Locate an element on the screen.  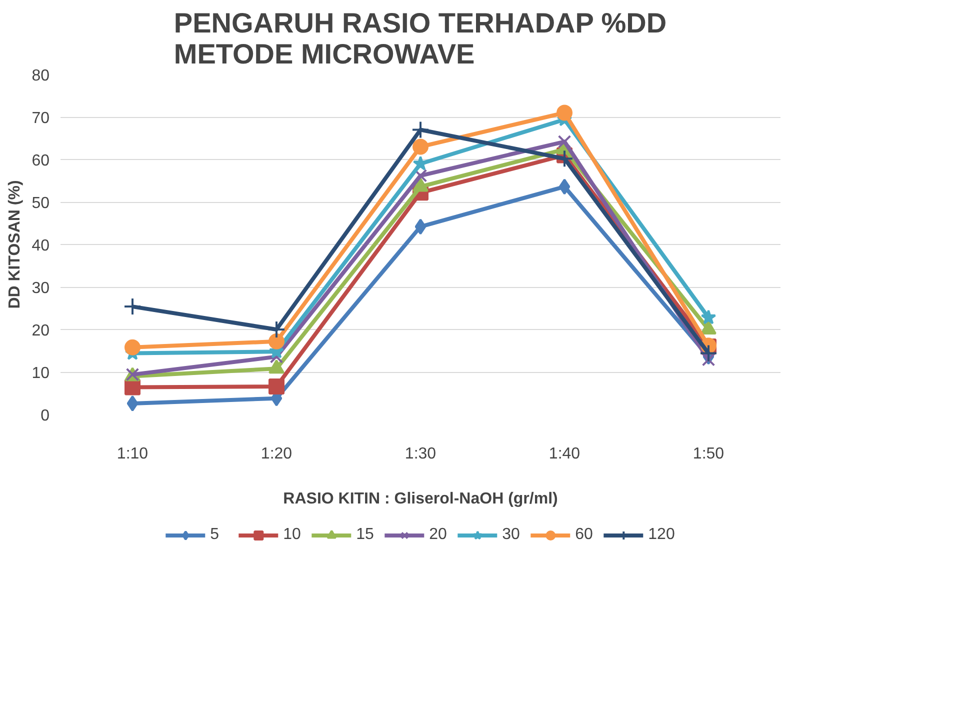
x-tick-label: 1:10 is located at coordinates (132, 454).